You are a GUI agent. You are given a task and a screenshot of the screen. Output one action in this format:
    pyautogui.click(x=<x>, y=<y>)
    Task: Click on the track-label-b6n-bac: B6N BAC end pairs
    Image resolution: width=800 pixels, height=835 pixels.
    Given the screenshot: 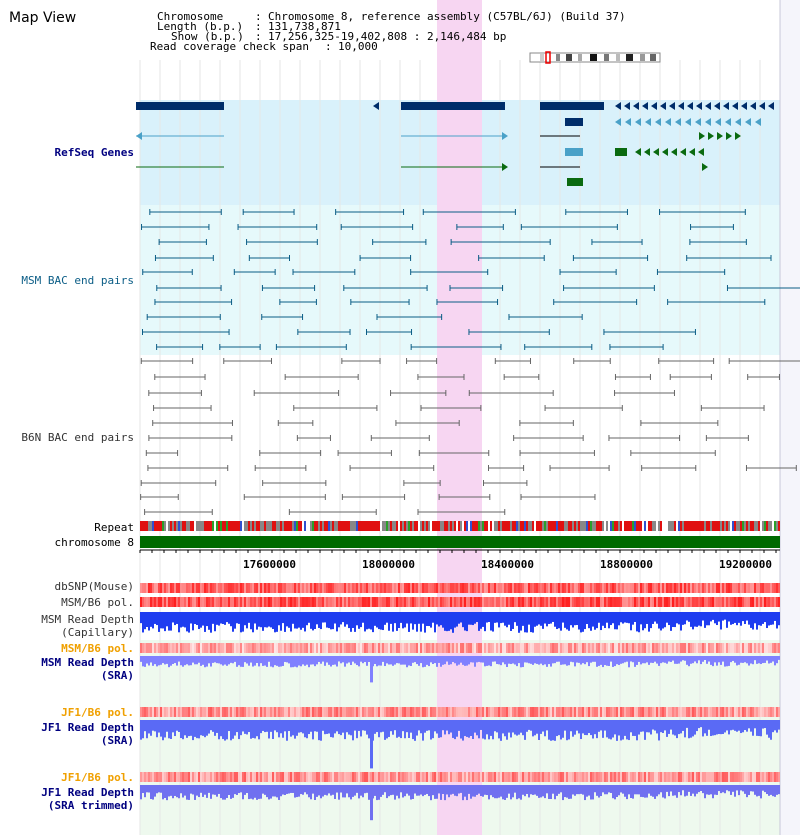 What is the action you would take?
    pyautogui.click(x=77, y=437)
    